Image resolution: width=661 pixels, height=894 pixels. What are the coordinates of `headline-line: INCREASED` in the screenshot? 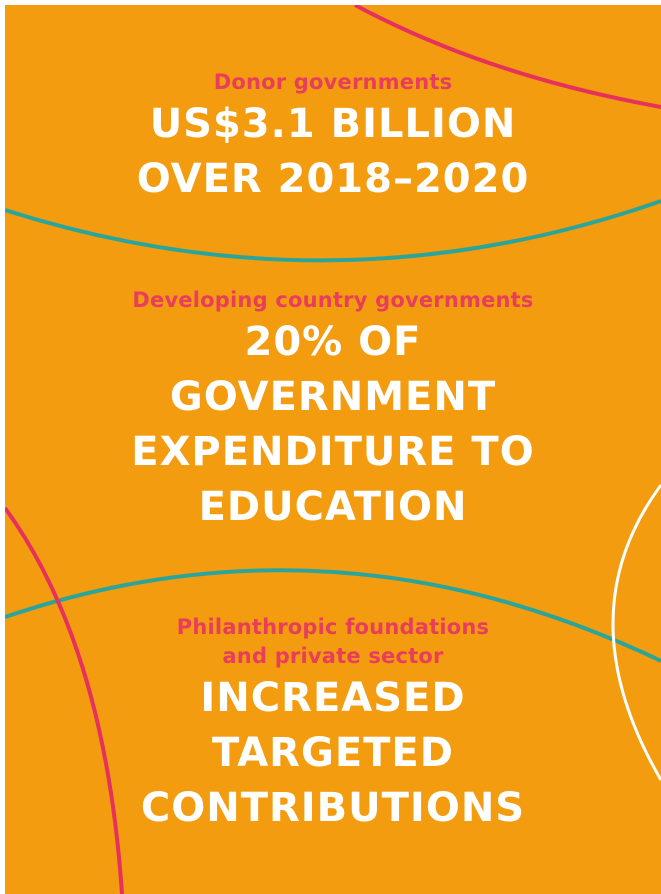 It's located at (333, 698).